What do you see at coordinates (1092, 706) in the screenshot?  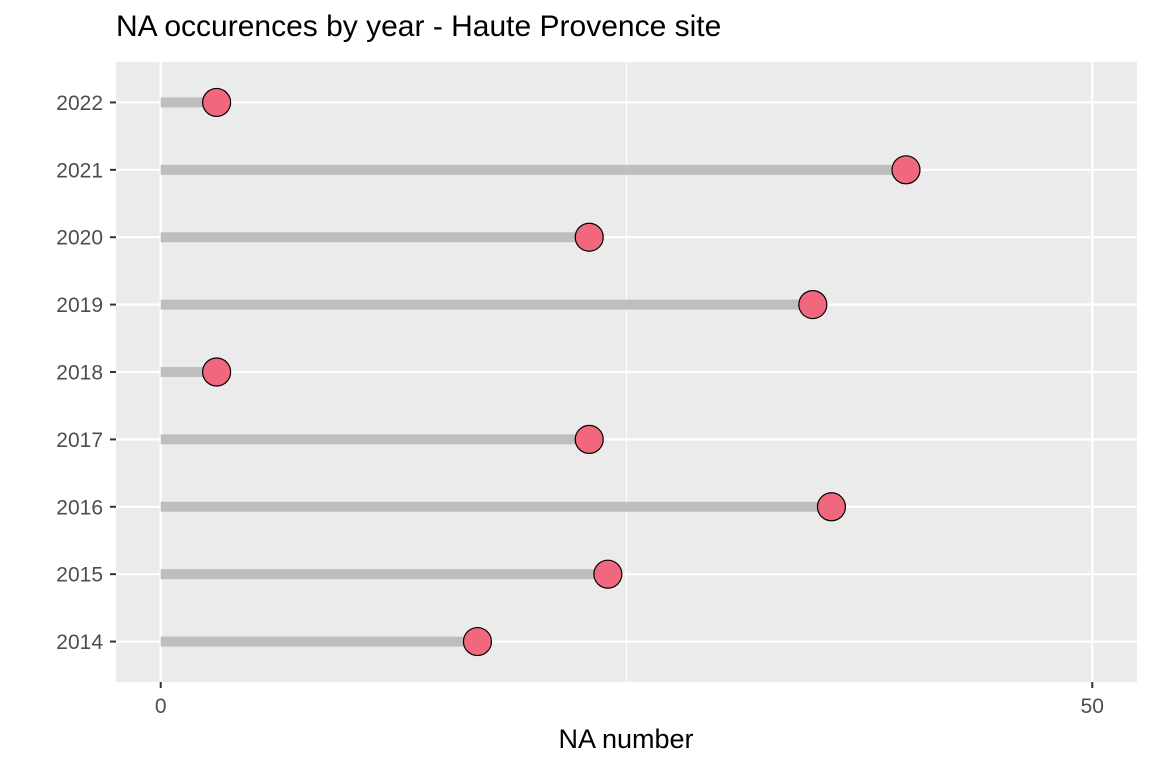 I see `x-tick-label: 50` at bounding box center [1092, 706].